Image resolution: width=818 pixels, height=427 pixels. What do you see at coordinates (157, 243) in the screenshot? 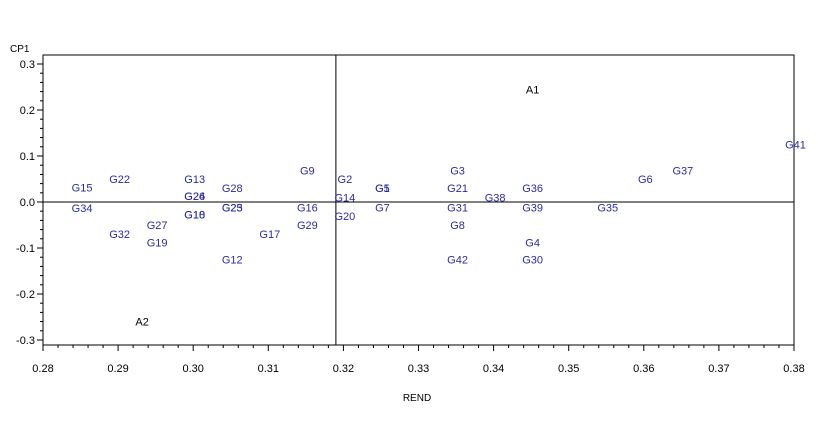
I see `point-label-g19: G19` at bounding box center [157, 243].